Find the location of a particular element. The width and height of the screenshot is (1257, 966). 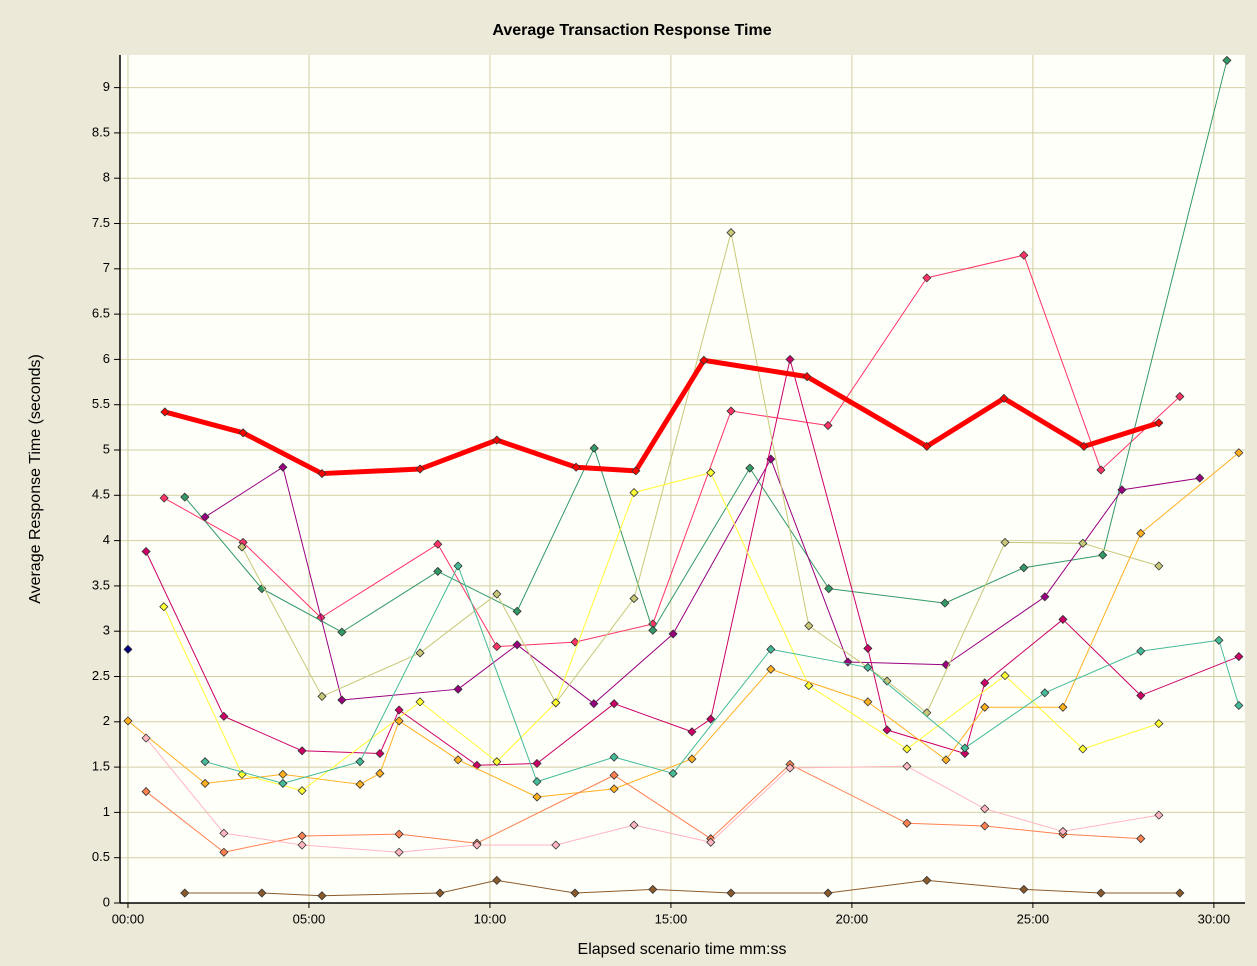

x-axis-title: Elapsed scenario time mm:ss is located at coordinates (682, 949).